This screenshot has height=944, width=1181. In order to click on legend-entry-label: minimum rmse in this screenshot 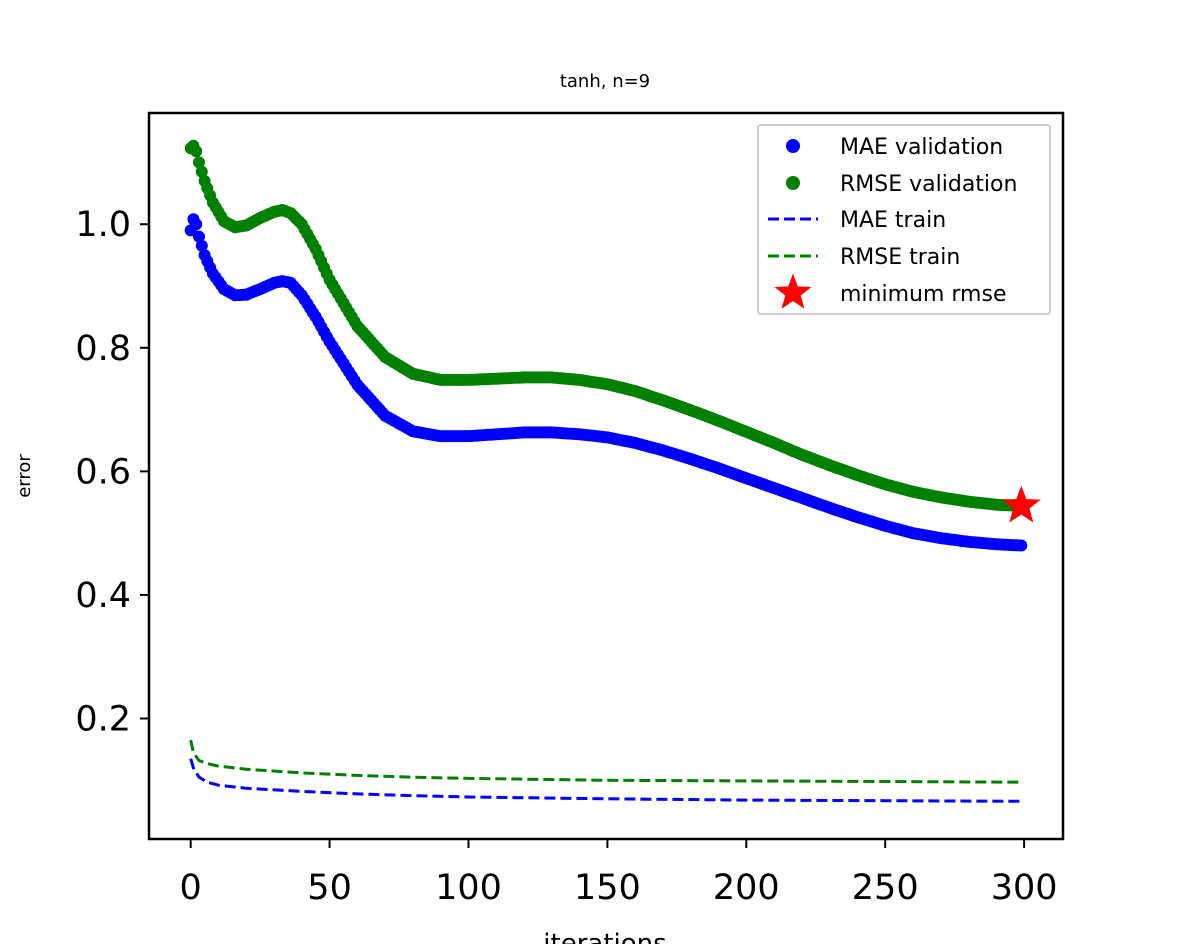, I will do `click(923, 294)`.